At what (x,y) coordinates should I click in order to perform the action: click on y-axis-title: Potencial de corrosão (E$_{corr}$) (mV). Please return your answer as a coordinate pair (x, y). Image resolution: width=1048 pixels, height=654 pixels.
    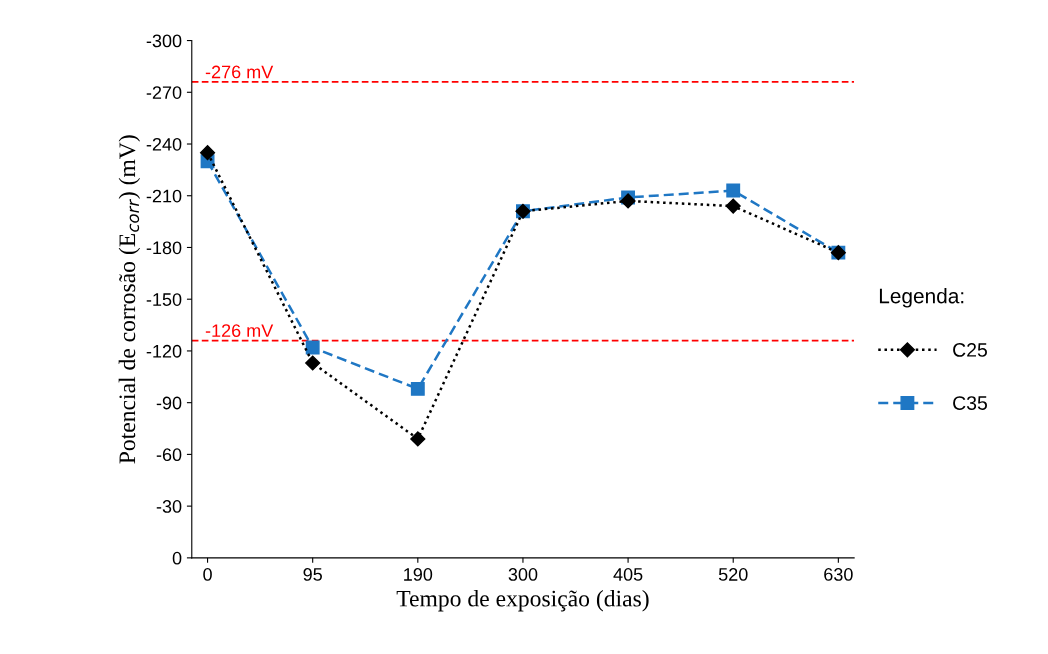
    Looking at the image, I should click on (129, 299).